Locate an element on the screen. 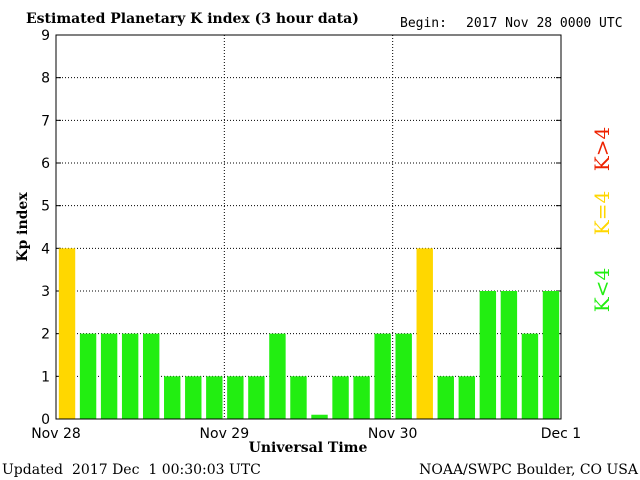  credit-text: NOAA/SWPC Boulder, CO USA is located at coordinates (529, 470).